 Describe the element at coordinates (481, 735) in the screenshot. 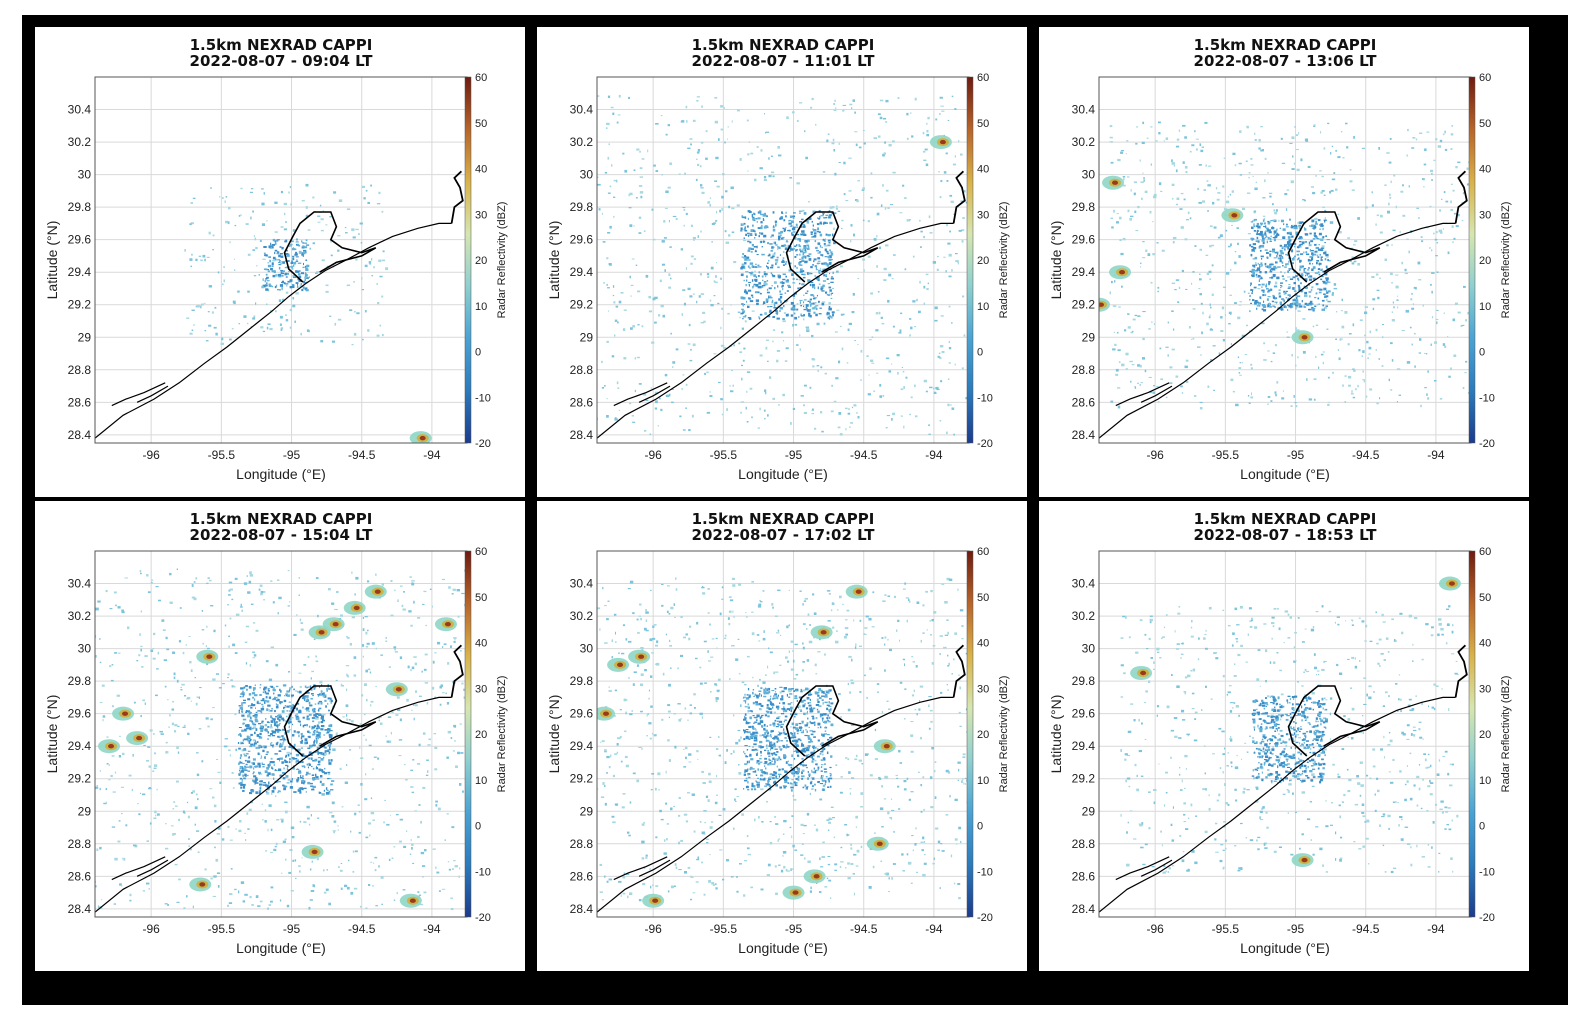

I see `colorbar-tick-label: 20` at that location.